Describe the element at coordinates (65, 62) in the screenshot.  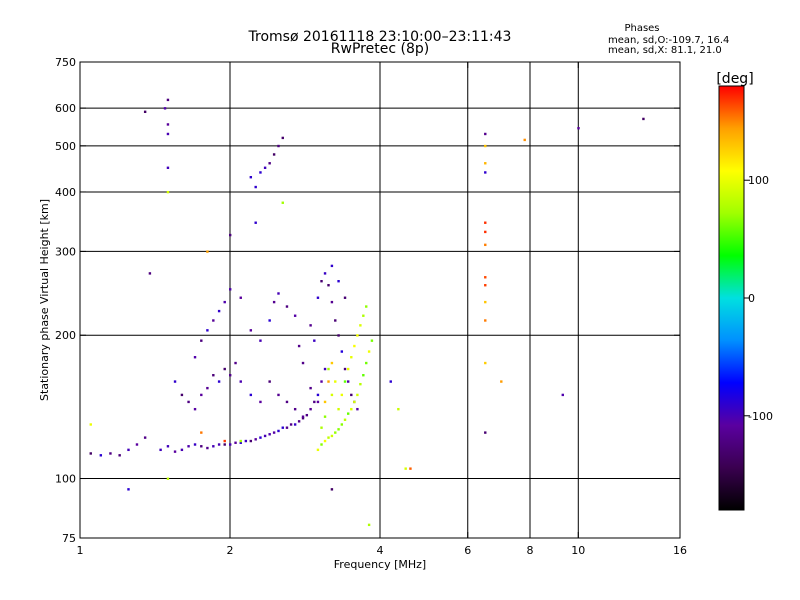
I see `y-tick-label: 750` at that location.